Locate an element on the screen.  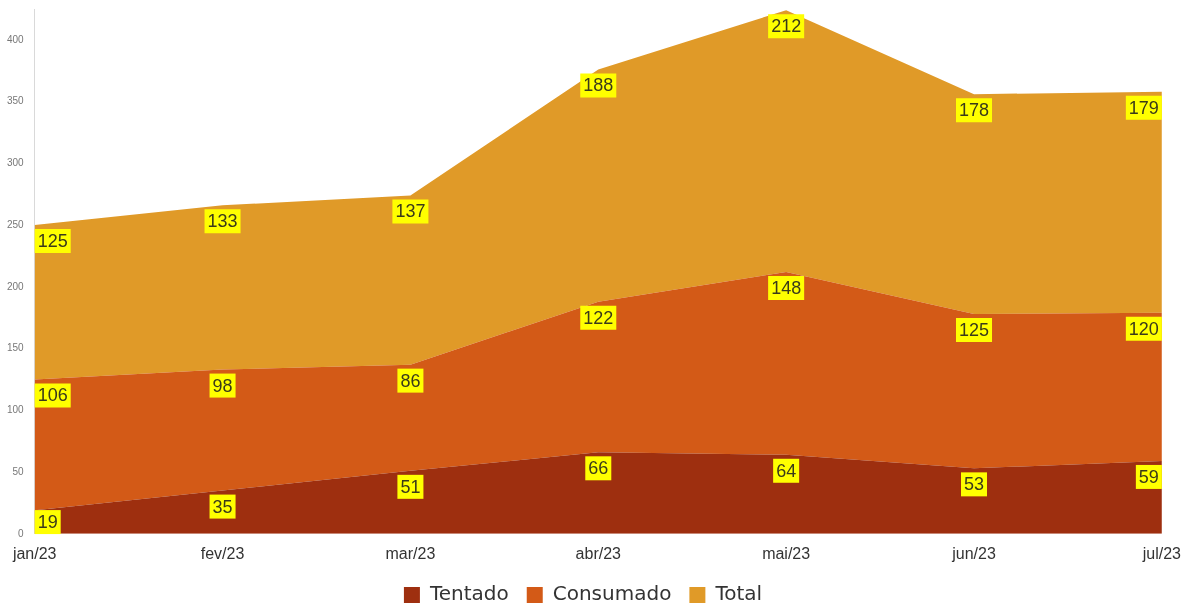
y-tick-label: 200 is located at coordinates (16, 286).